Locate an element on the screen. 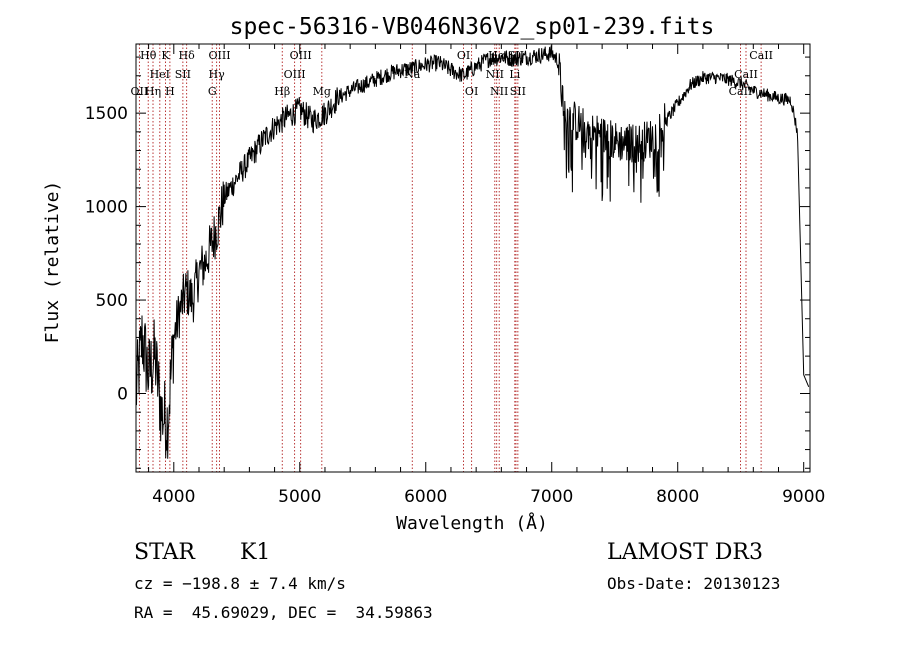 The image size is (900, 649). x-tick-label: 6000 is located at coordinates (425, 497).